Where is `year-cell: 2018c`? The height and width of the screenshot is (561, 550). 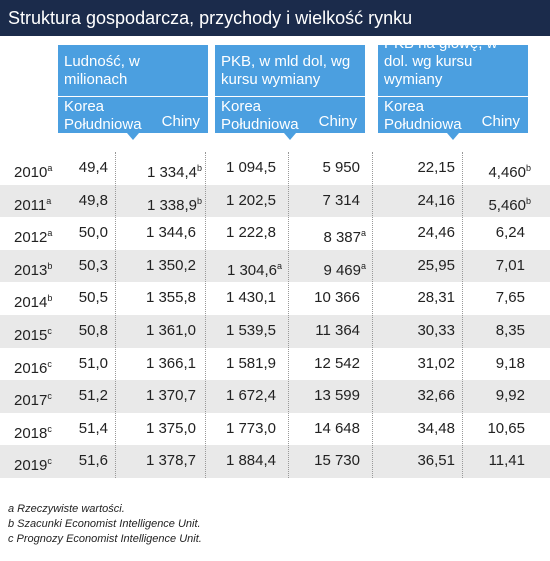
year-cell: 2018c is located at coordinates (33, 432).